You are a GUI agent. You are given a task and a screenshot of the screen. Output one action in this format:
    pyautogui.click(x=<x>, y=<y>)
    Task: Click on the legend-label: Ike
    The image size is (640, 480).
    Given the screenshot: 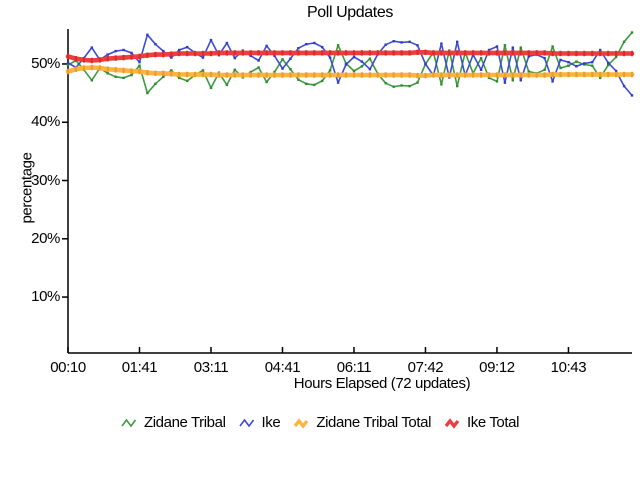 What is the action you would take?
    pyautogui.click(x=271, y=422)
    